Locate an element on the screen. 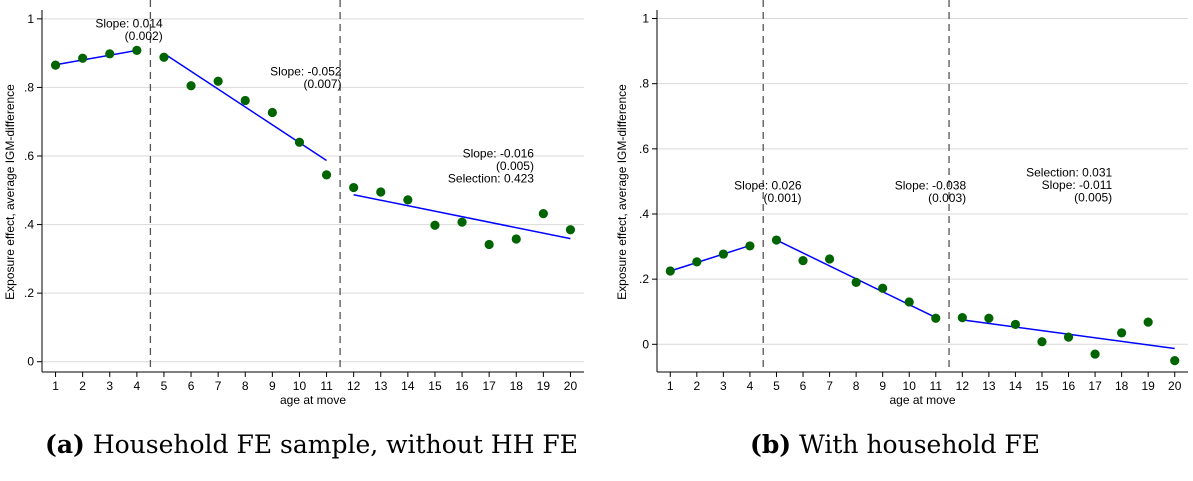 The height and width of the screenshot is (481, 1193). annotation-text: (0.001) is located at coordinates (783, 198).